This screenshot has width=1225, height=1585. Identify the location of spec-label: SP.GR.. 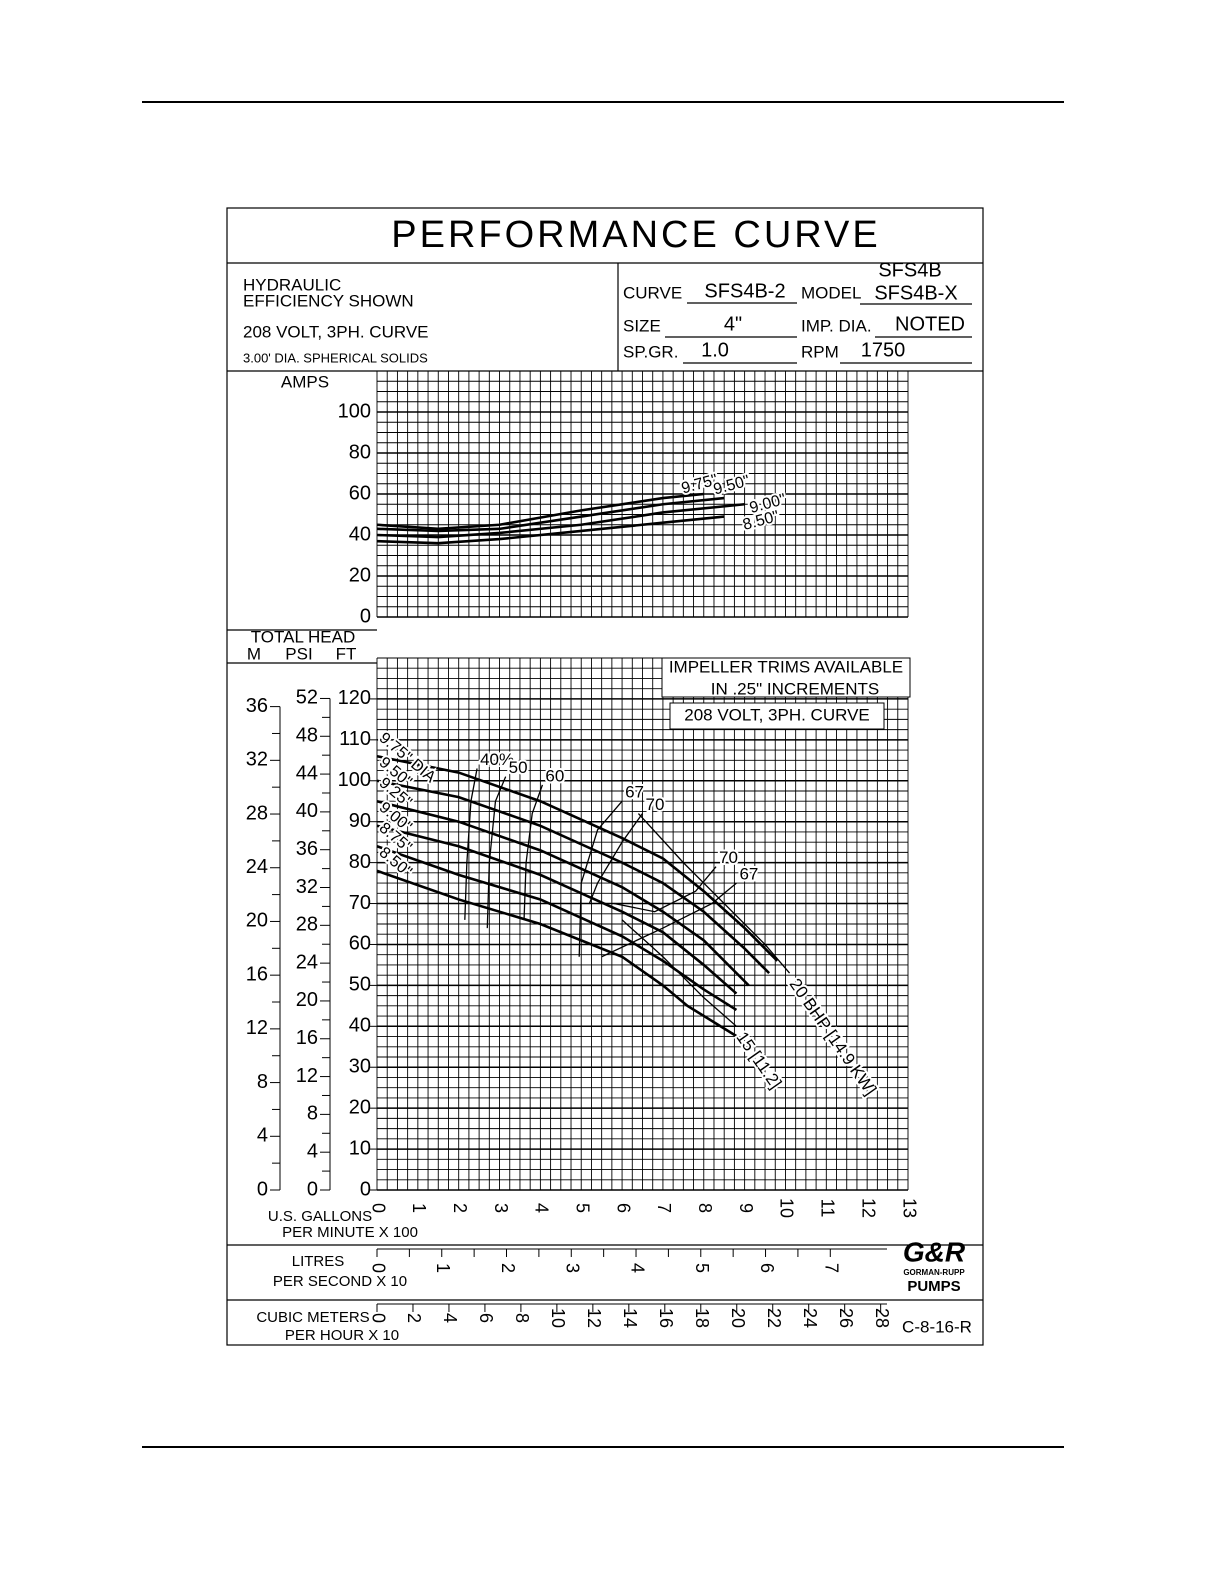
(650, 351).